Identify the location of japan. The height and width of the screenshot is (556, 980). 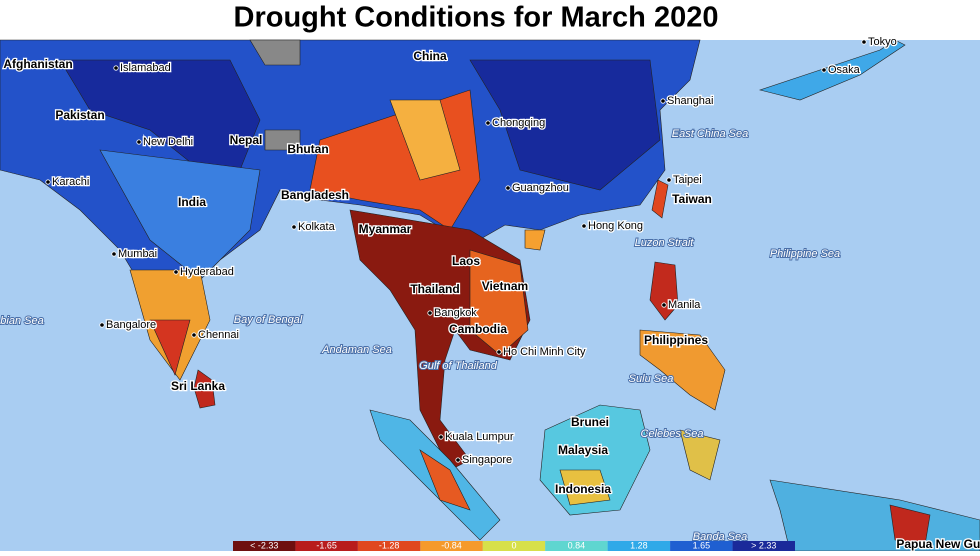
(832, 70).